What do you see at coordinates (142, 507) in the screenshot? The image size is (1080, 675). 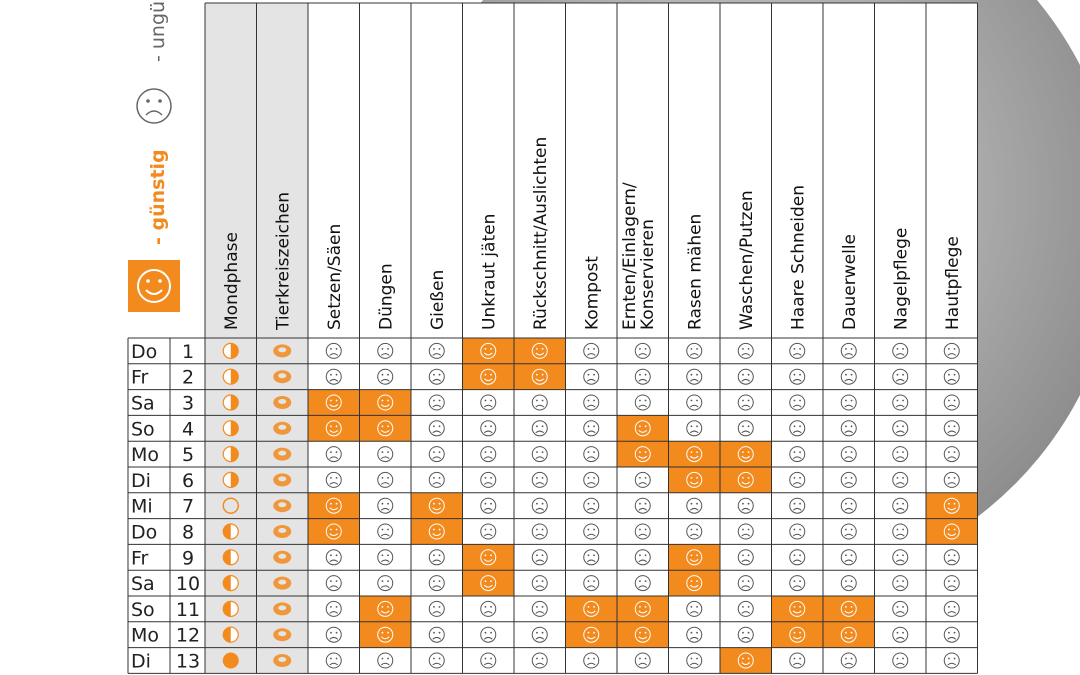 I see `day-name: Mi` at bounding box center [142, 507].